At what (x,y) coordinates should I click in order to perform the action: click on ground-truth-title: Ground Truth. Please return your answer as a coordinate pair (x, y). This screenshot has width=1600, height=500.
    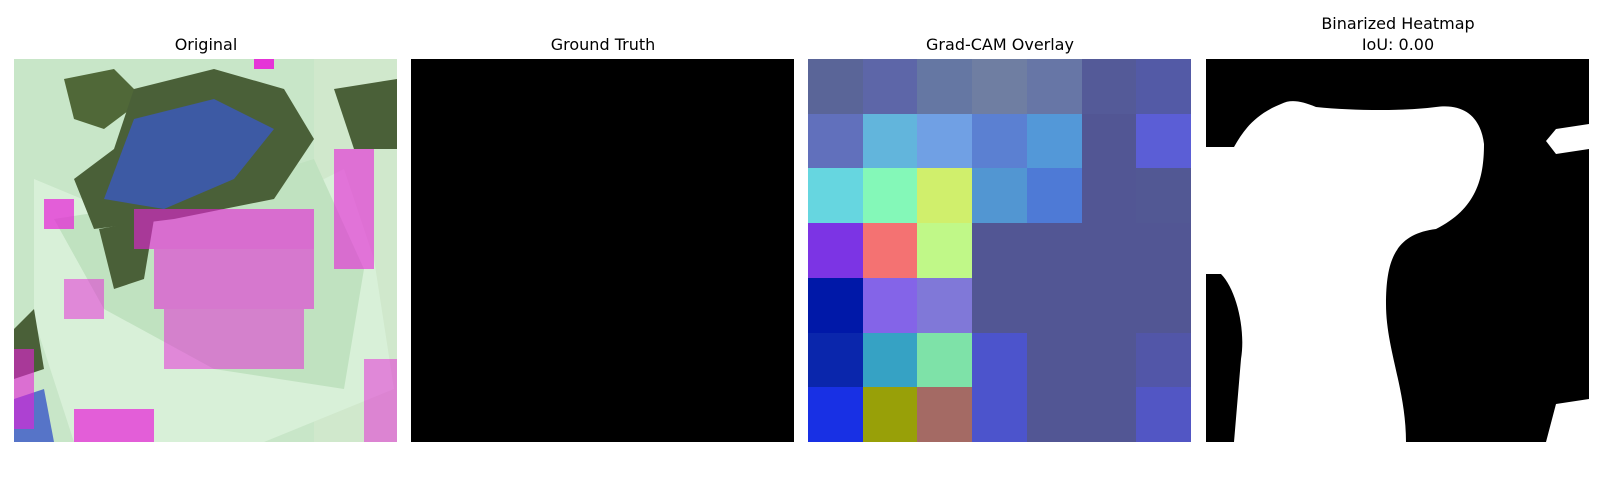
    Looking at the image, I should click on (603, 44).